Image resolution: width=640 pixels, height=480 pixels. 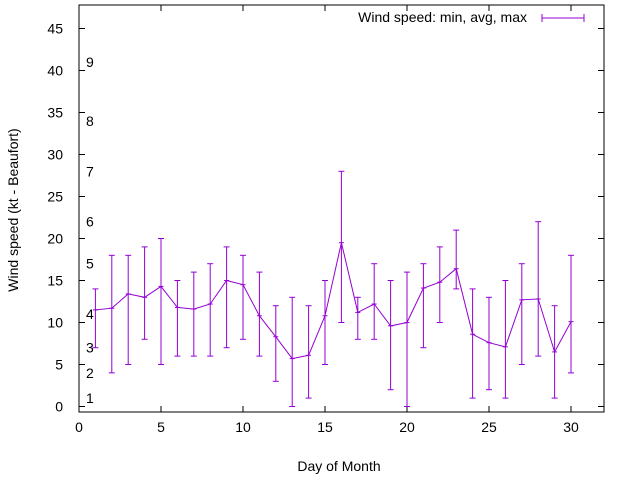 I want to click on y-tick-label: 20, so click(x=55, y=239).